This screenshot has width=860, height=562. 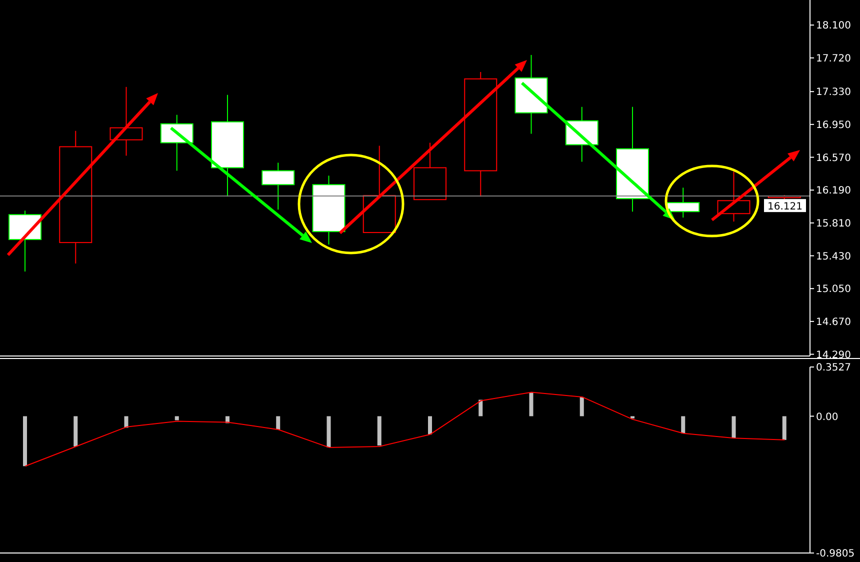 What do you see at coordinates (833, 368) in the screenshot?
I see `y-tick-label: 0.3527` at bounding box center [833, 368].